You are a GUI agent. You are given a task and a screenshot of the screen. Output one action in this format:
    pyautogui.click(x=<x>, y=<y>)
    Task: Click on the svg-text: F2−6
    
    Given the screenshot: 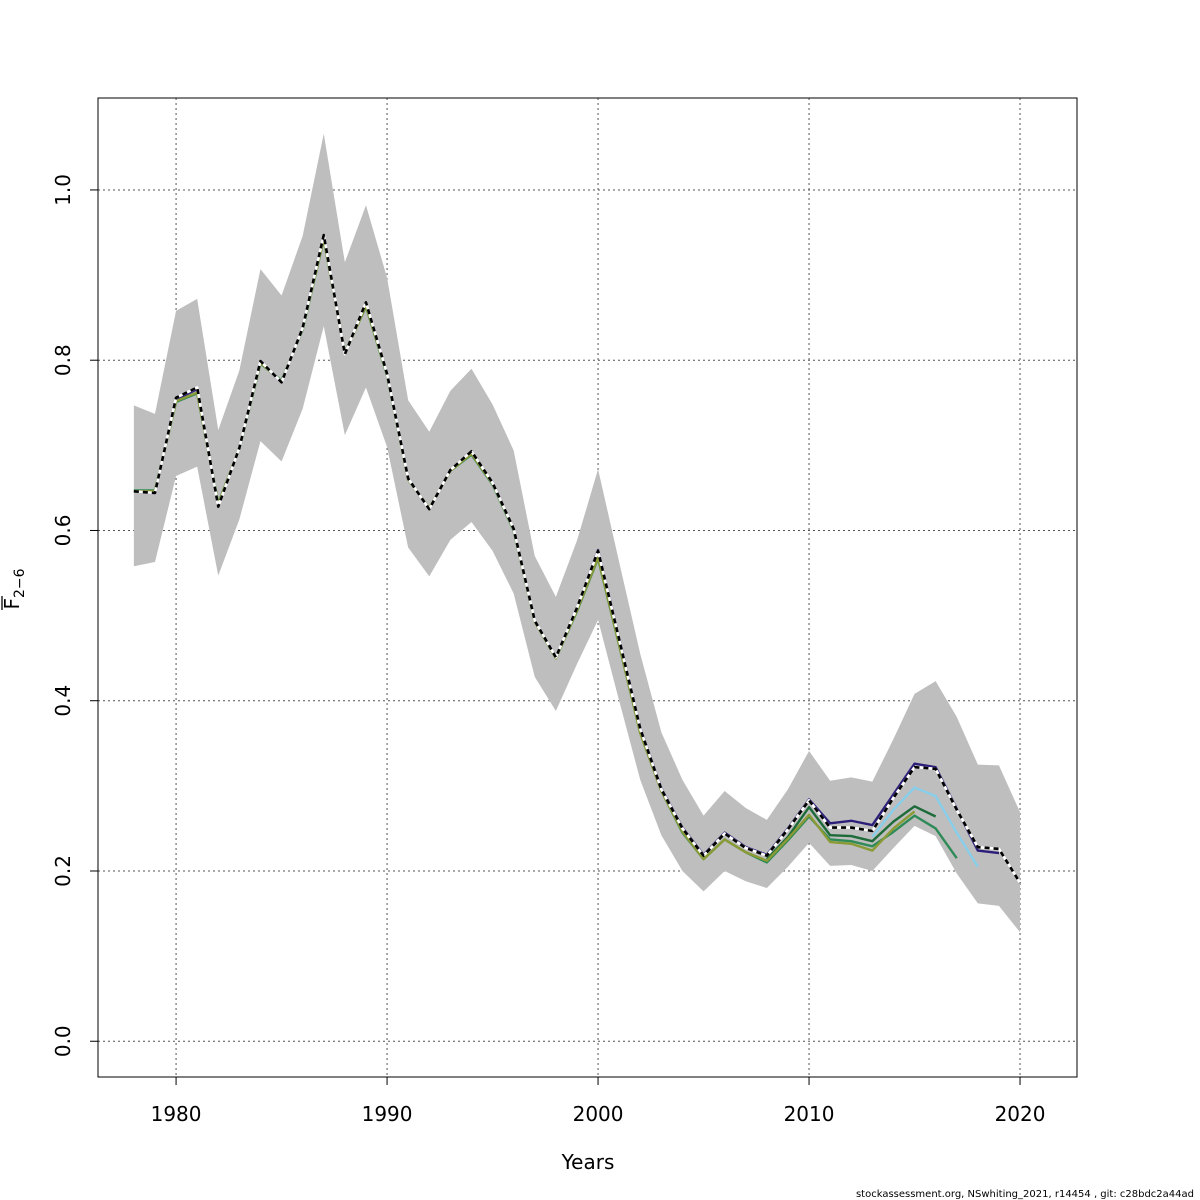 What is the action you would take?
    pyautogui.click(x=14, y=588)
    